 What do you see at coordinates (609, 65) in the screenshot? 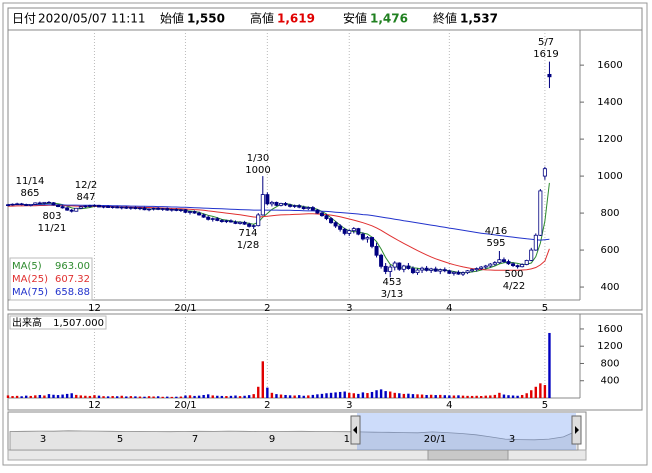
I see `y-tick-label: 1600` at bounding box center [609, 65].